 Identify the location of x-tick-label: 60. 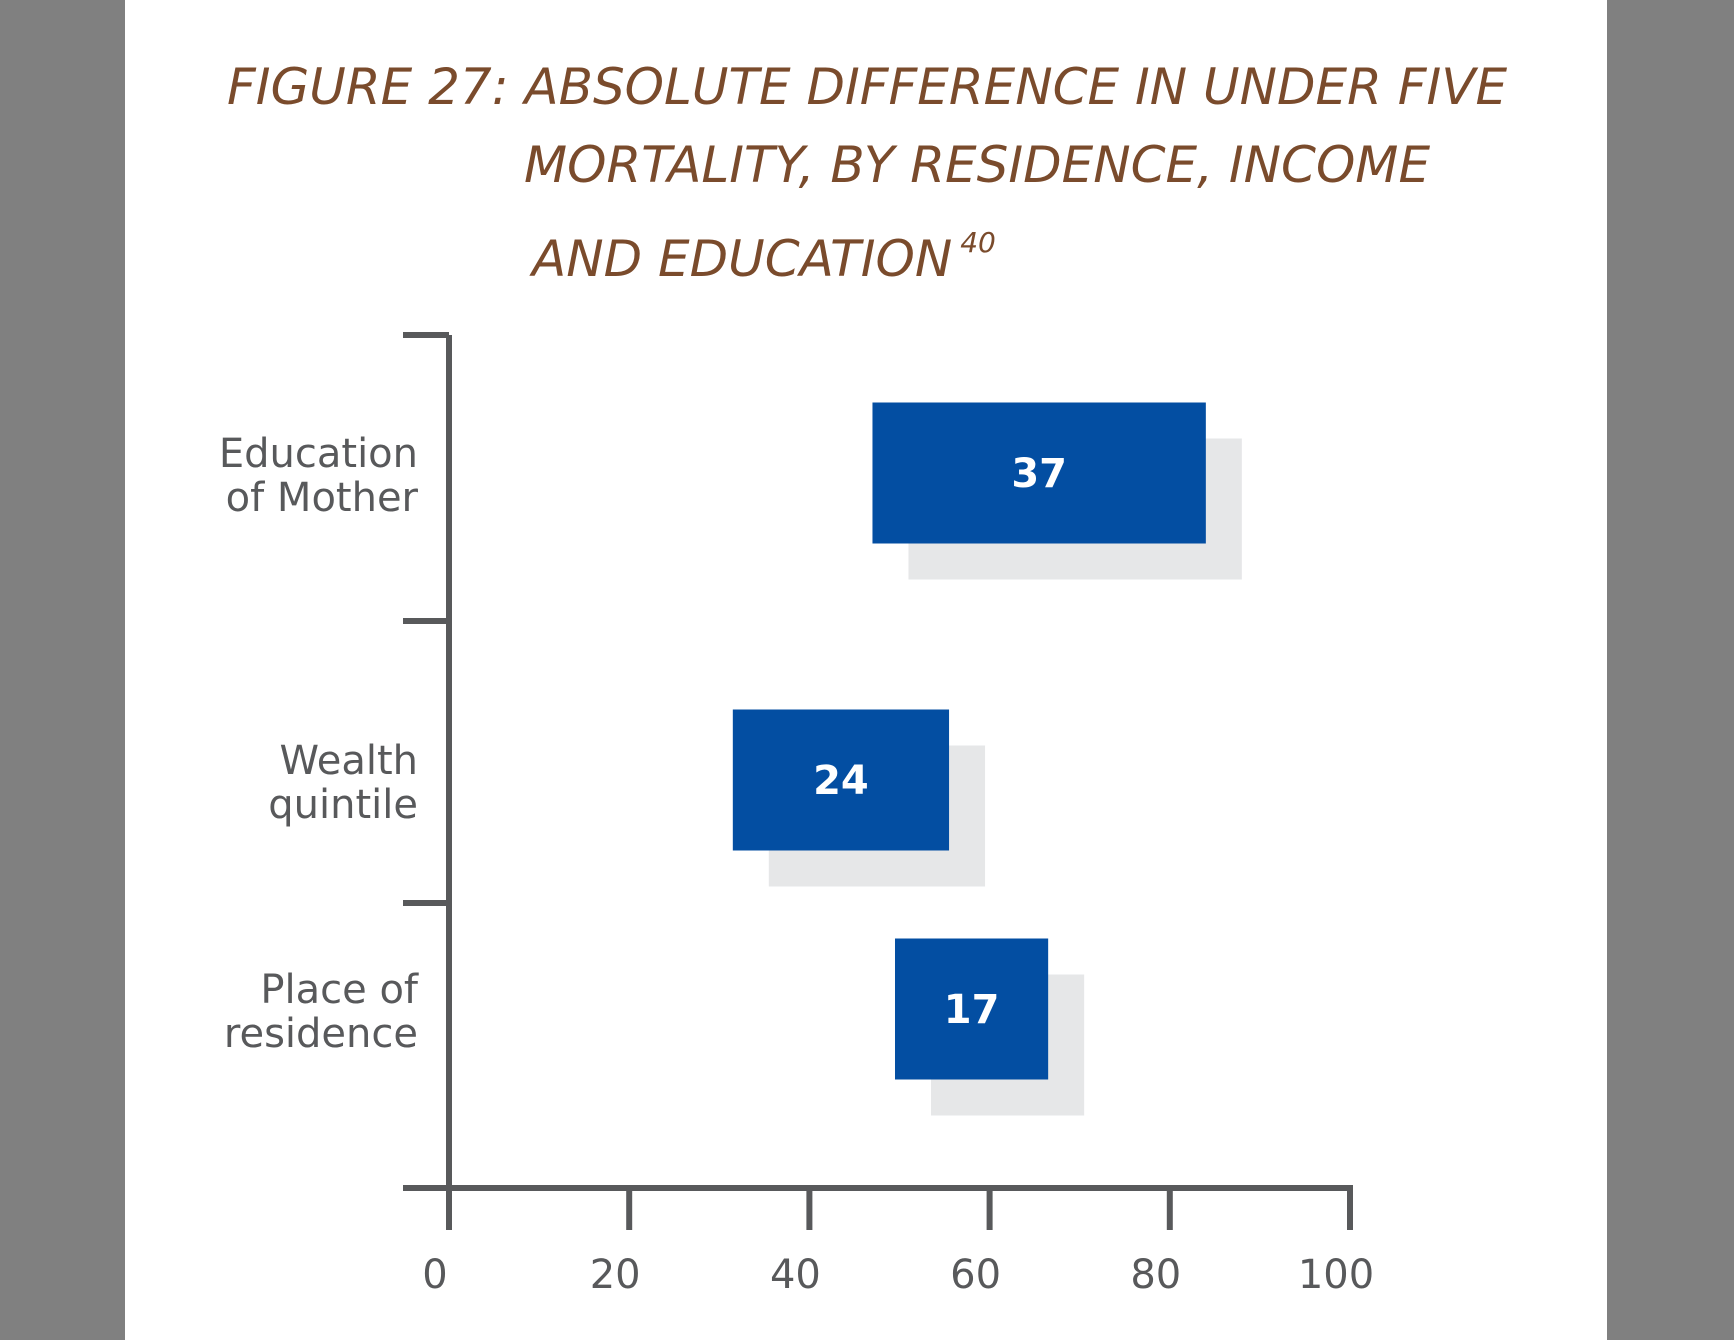
(975, 1275).